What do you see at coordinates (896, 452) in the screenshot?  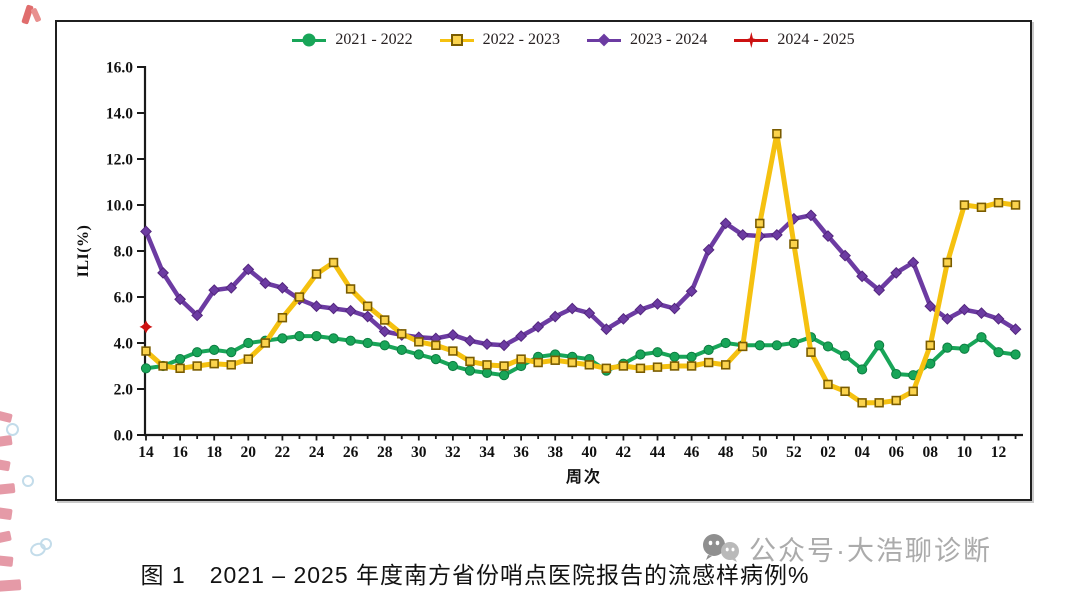 I see `svg-text: 06` at bounding box center [896, 452].